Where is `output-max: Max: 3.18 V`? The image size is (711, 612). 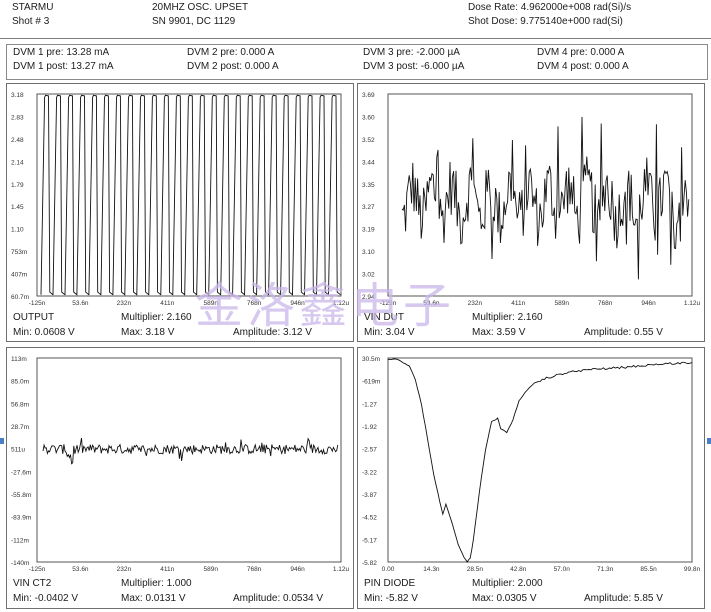 output-max: Max: 3.18 V is located at coordinates (148, 332).